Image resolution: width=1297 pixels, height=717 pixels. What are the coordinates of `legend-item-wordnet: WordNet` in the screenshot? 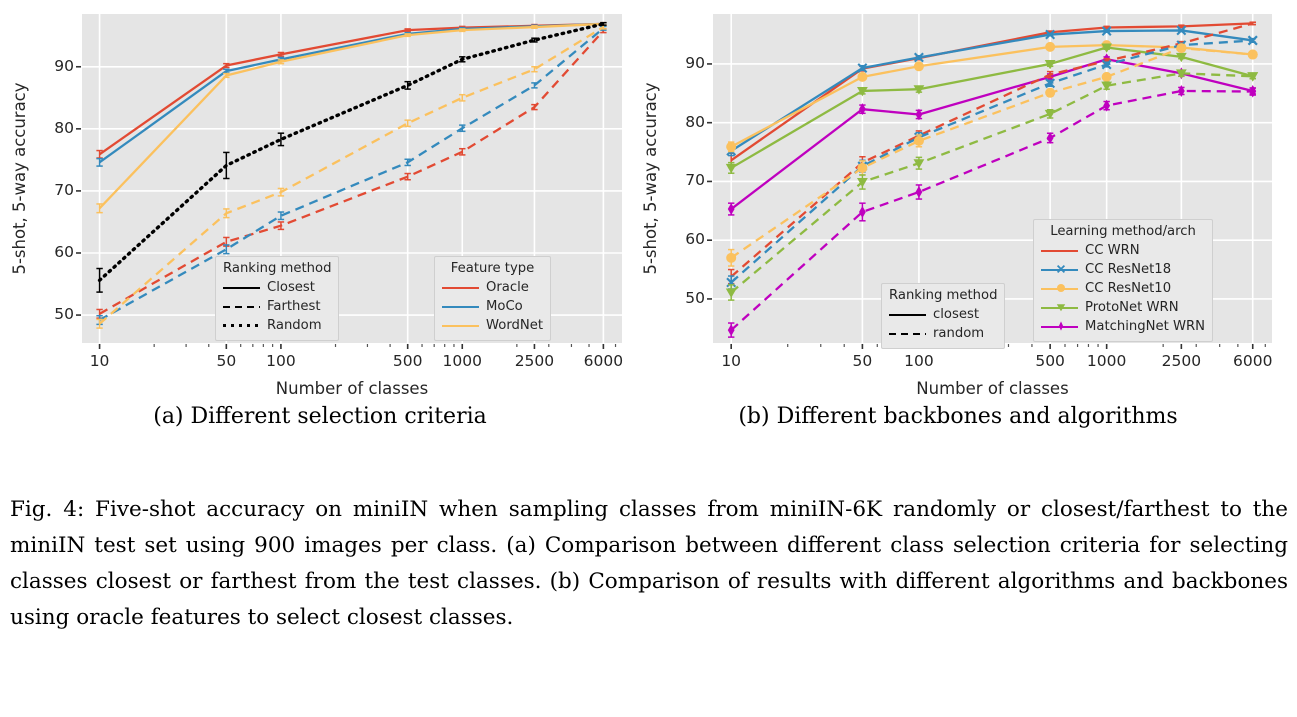 It's located at (492, 325).